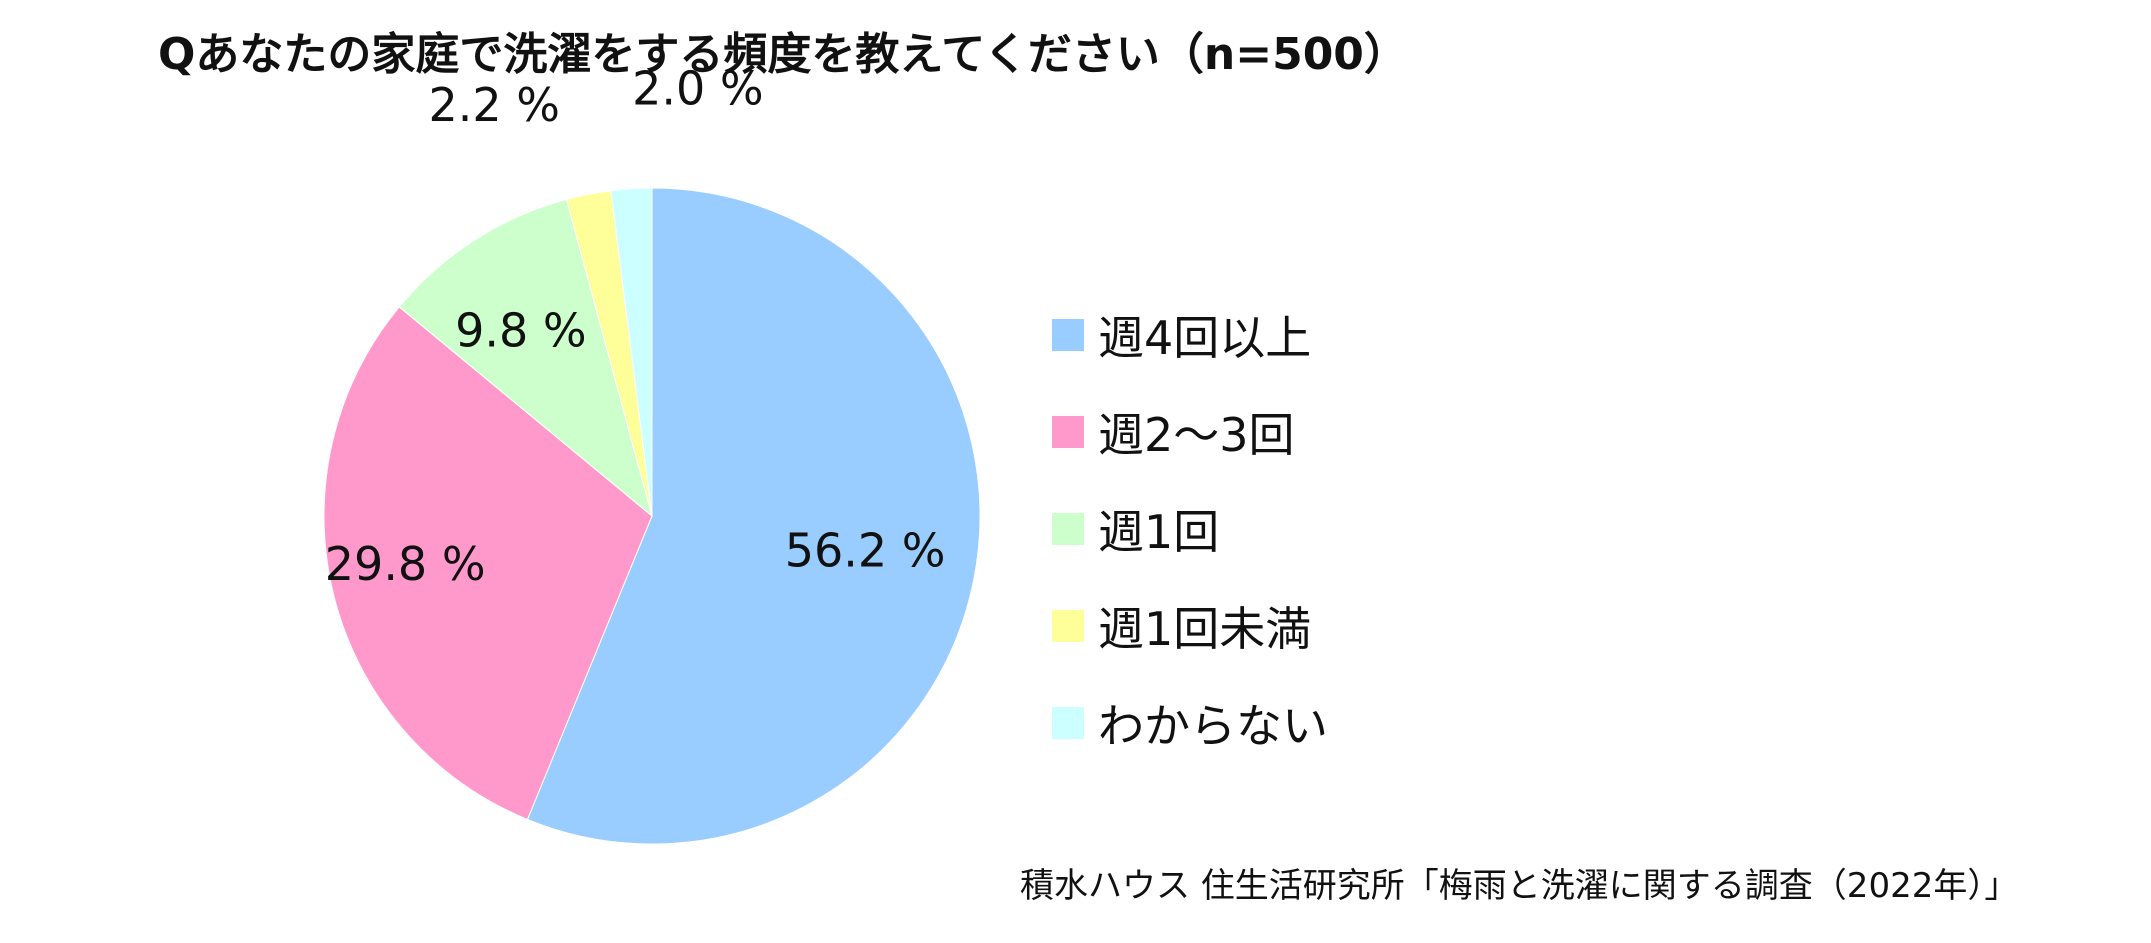 The height and width of the screenshot is (943, 2151). I want to click on legend-label: 週1回, so click(1159, 531).